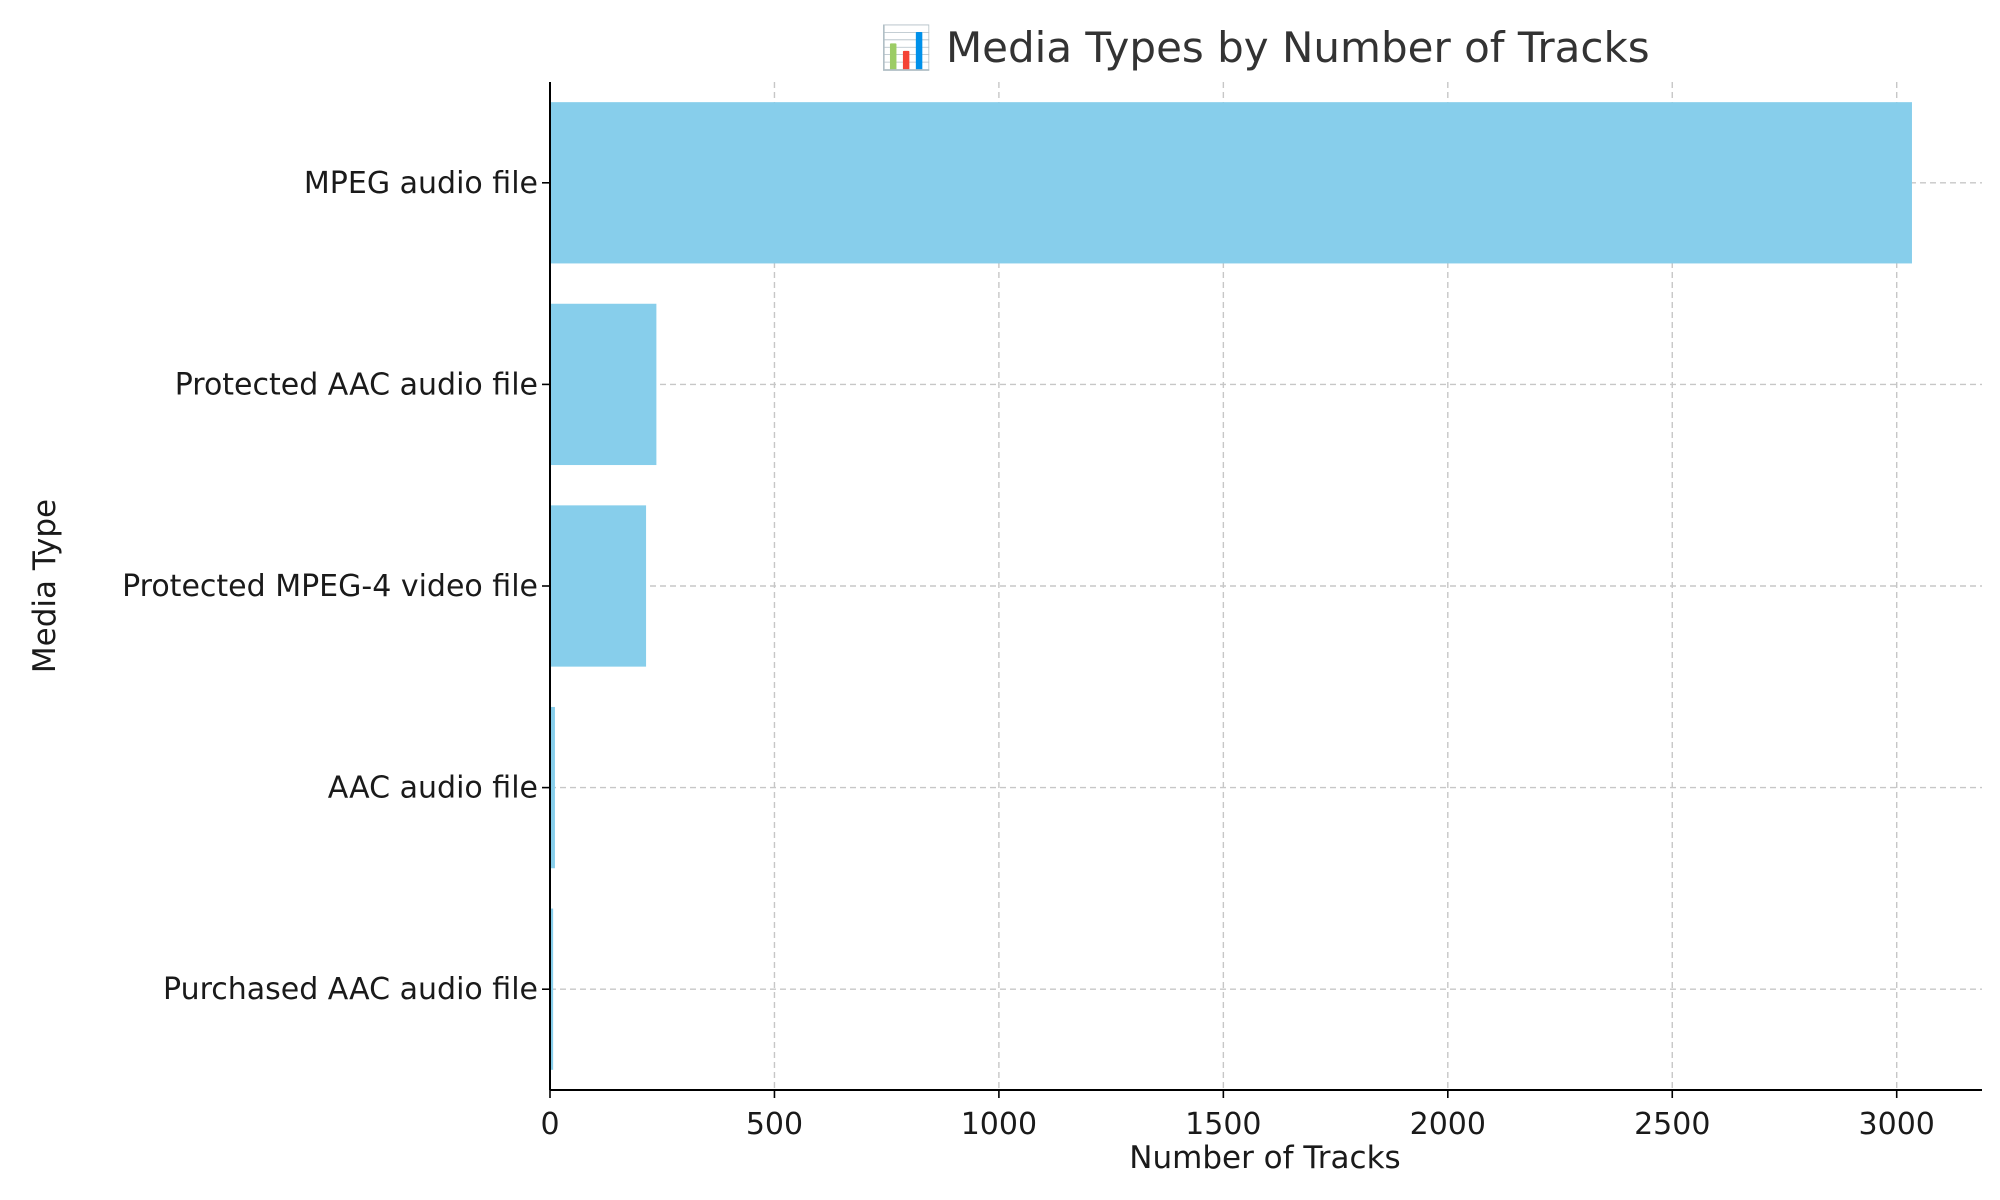 The height and width of the screenshot is (1200, 2000). Describe the element at coordinates (1264, 47) in the screenshot. I see `chart-title: 📊 Media Types by Number of Tracks` at that location.